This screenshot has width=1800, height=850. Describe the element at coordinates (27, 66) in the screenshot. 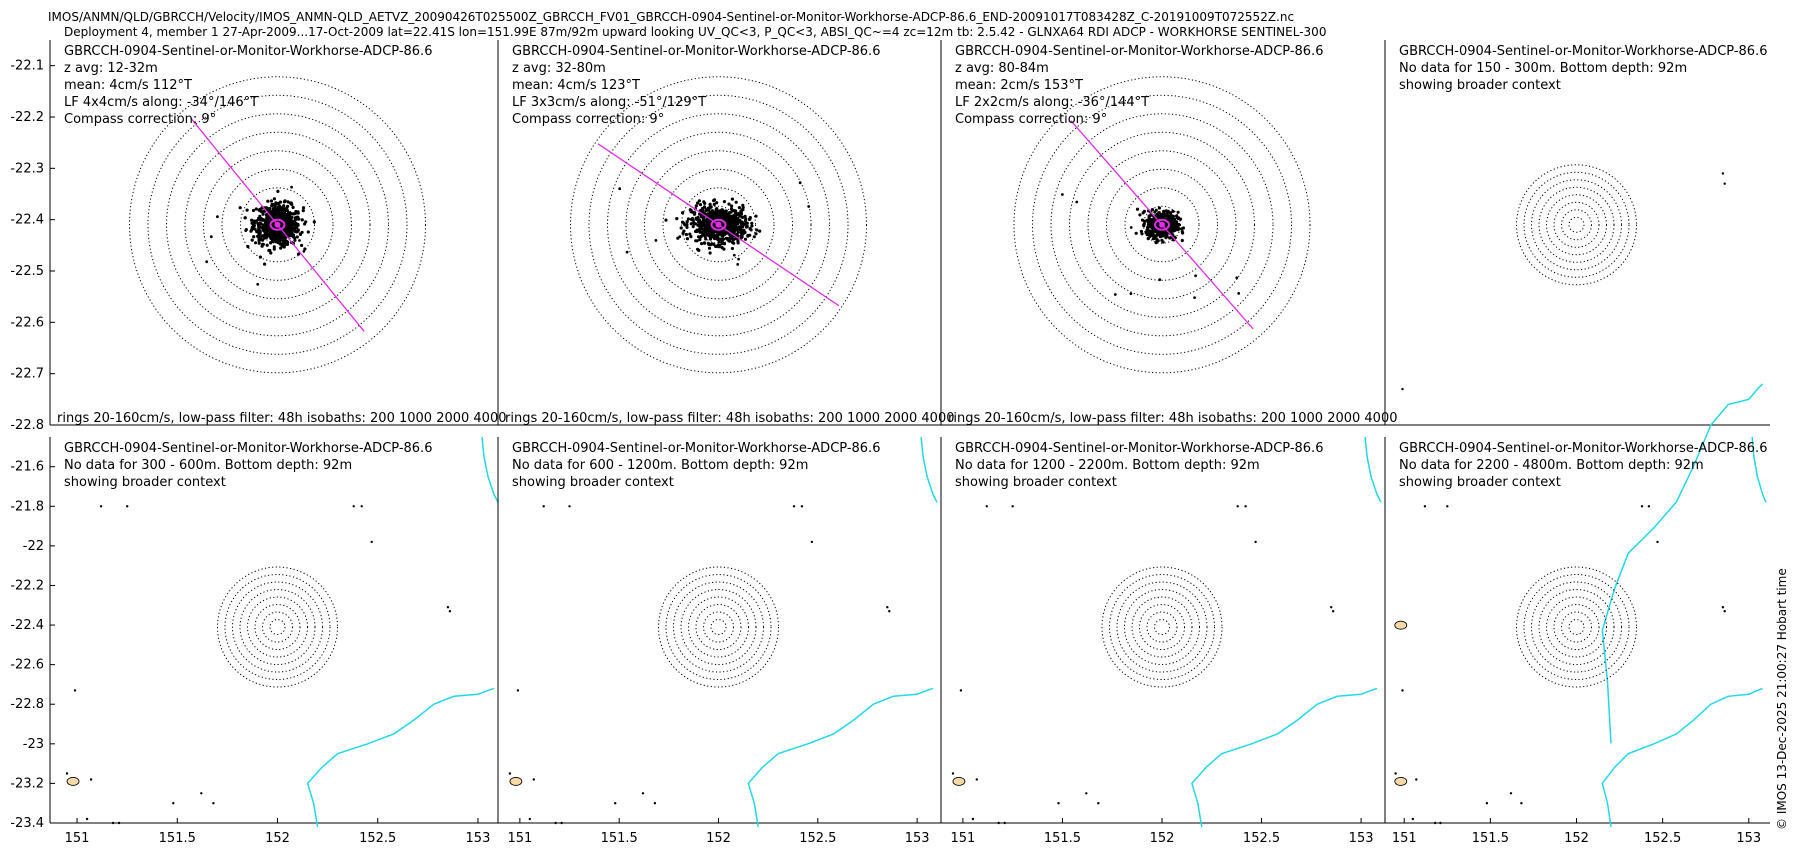

I see `y-tick-label: -22.1` at that location.